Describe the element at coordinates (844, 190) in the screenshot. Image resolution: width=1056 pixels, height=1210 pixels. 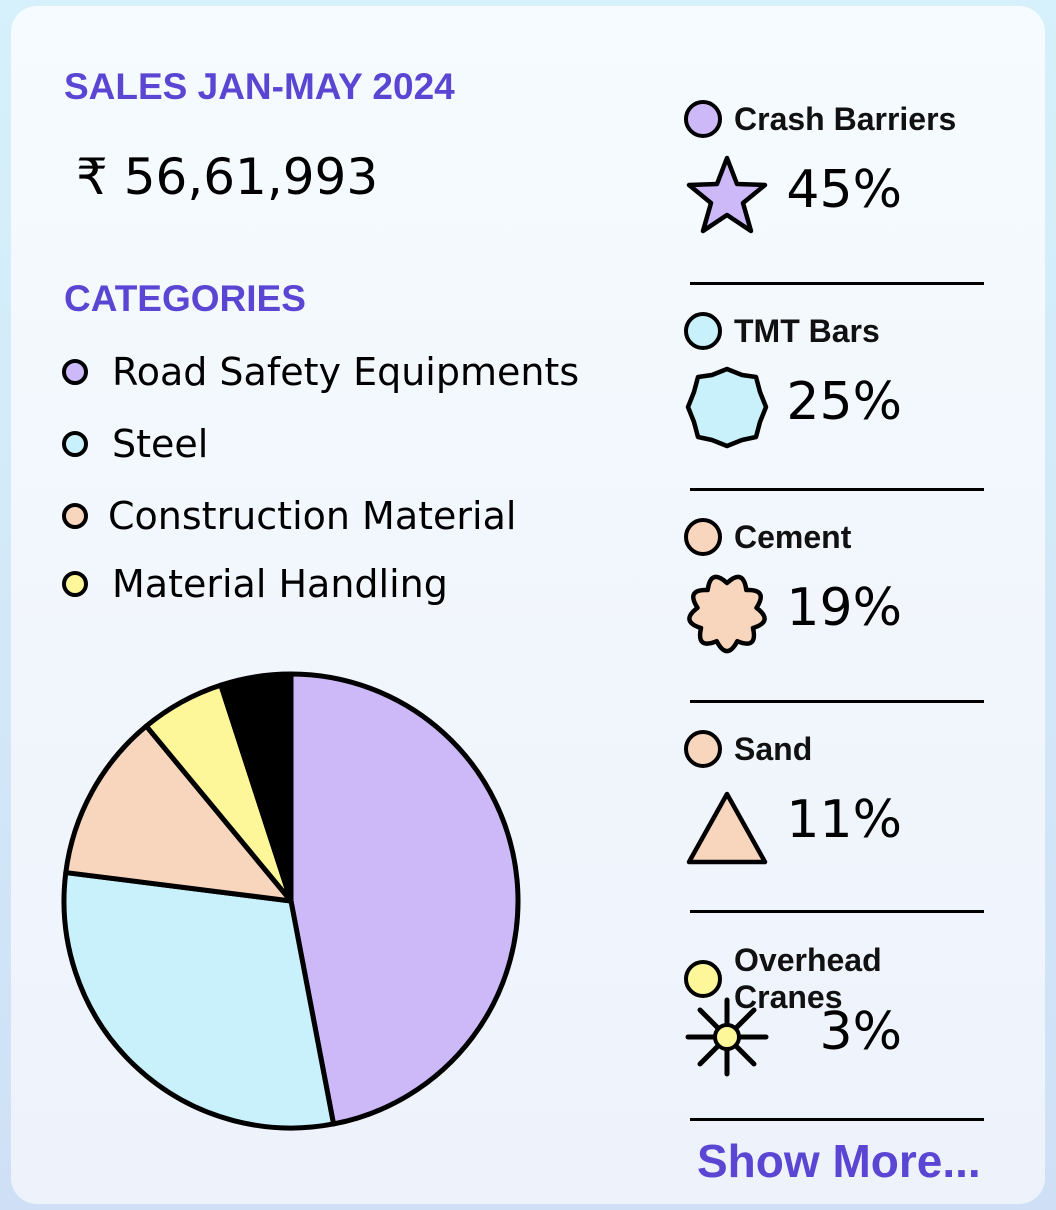
I see `product-percent: 45%` at that location.